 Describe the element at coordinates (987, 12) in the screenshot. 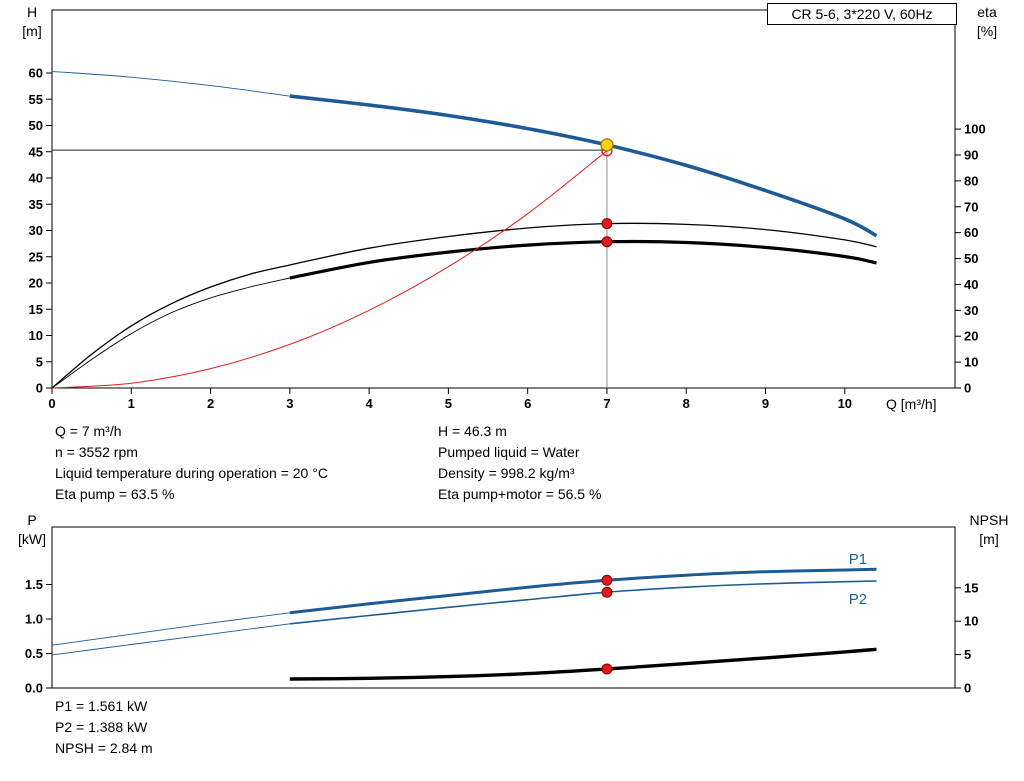

I see `eta-axis-letter: eta` at that location.